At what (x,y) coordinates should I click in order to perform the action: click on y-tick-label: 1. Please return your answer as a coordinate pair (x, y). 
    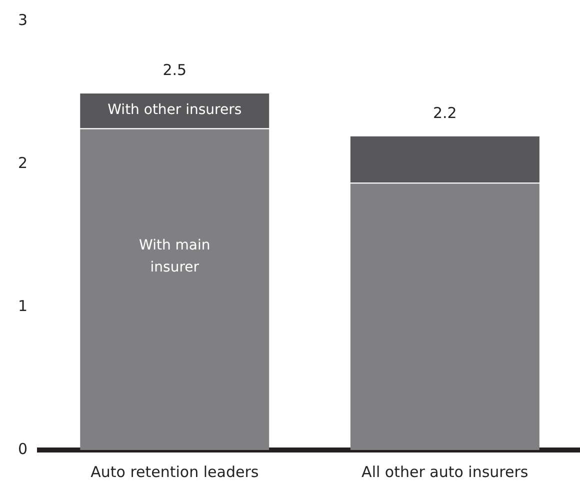
    Looking at the image, I should click on (23, 305).